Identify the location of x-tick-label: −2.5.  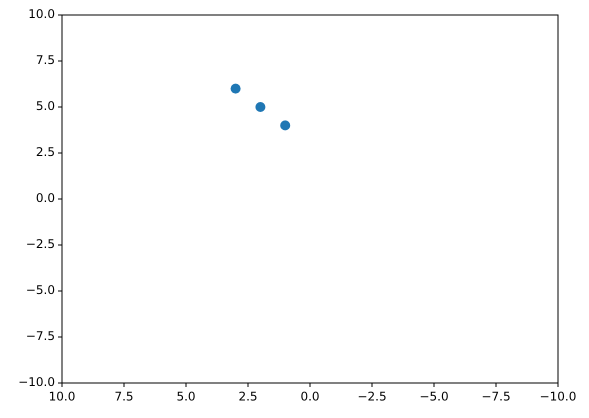
(372, 396).